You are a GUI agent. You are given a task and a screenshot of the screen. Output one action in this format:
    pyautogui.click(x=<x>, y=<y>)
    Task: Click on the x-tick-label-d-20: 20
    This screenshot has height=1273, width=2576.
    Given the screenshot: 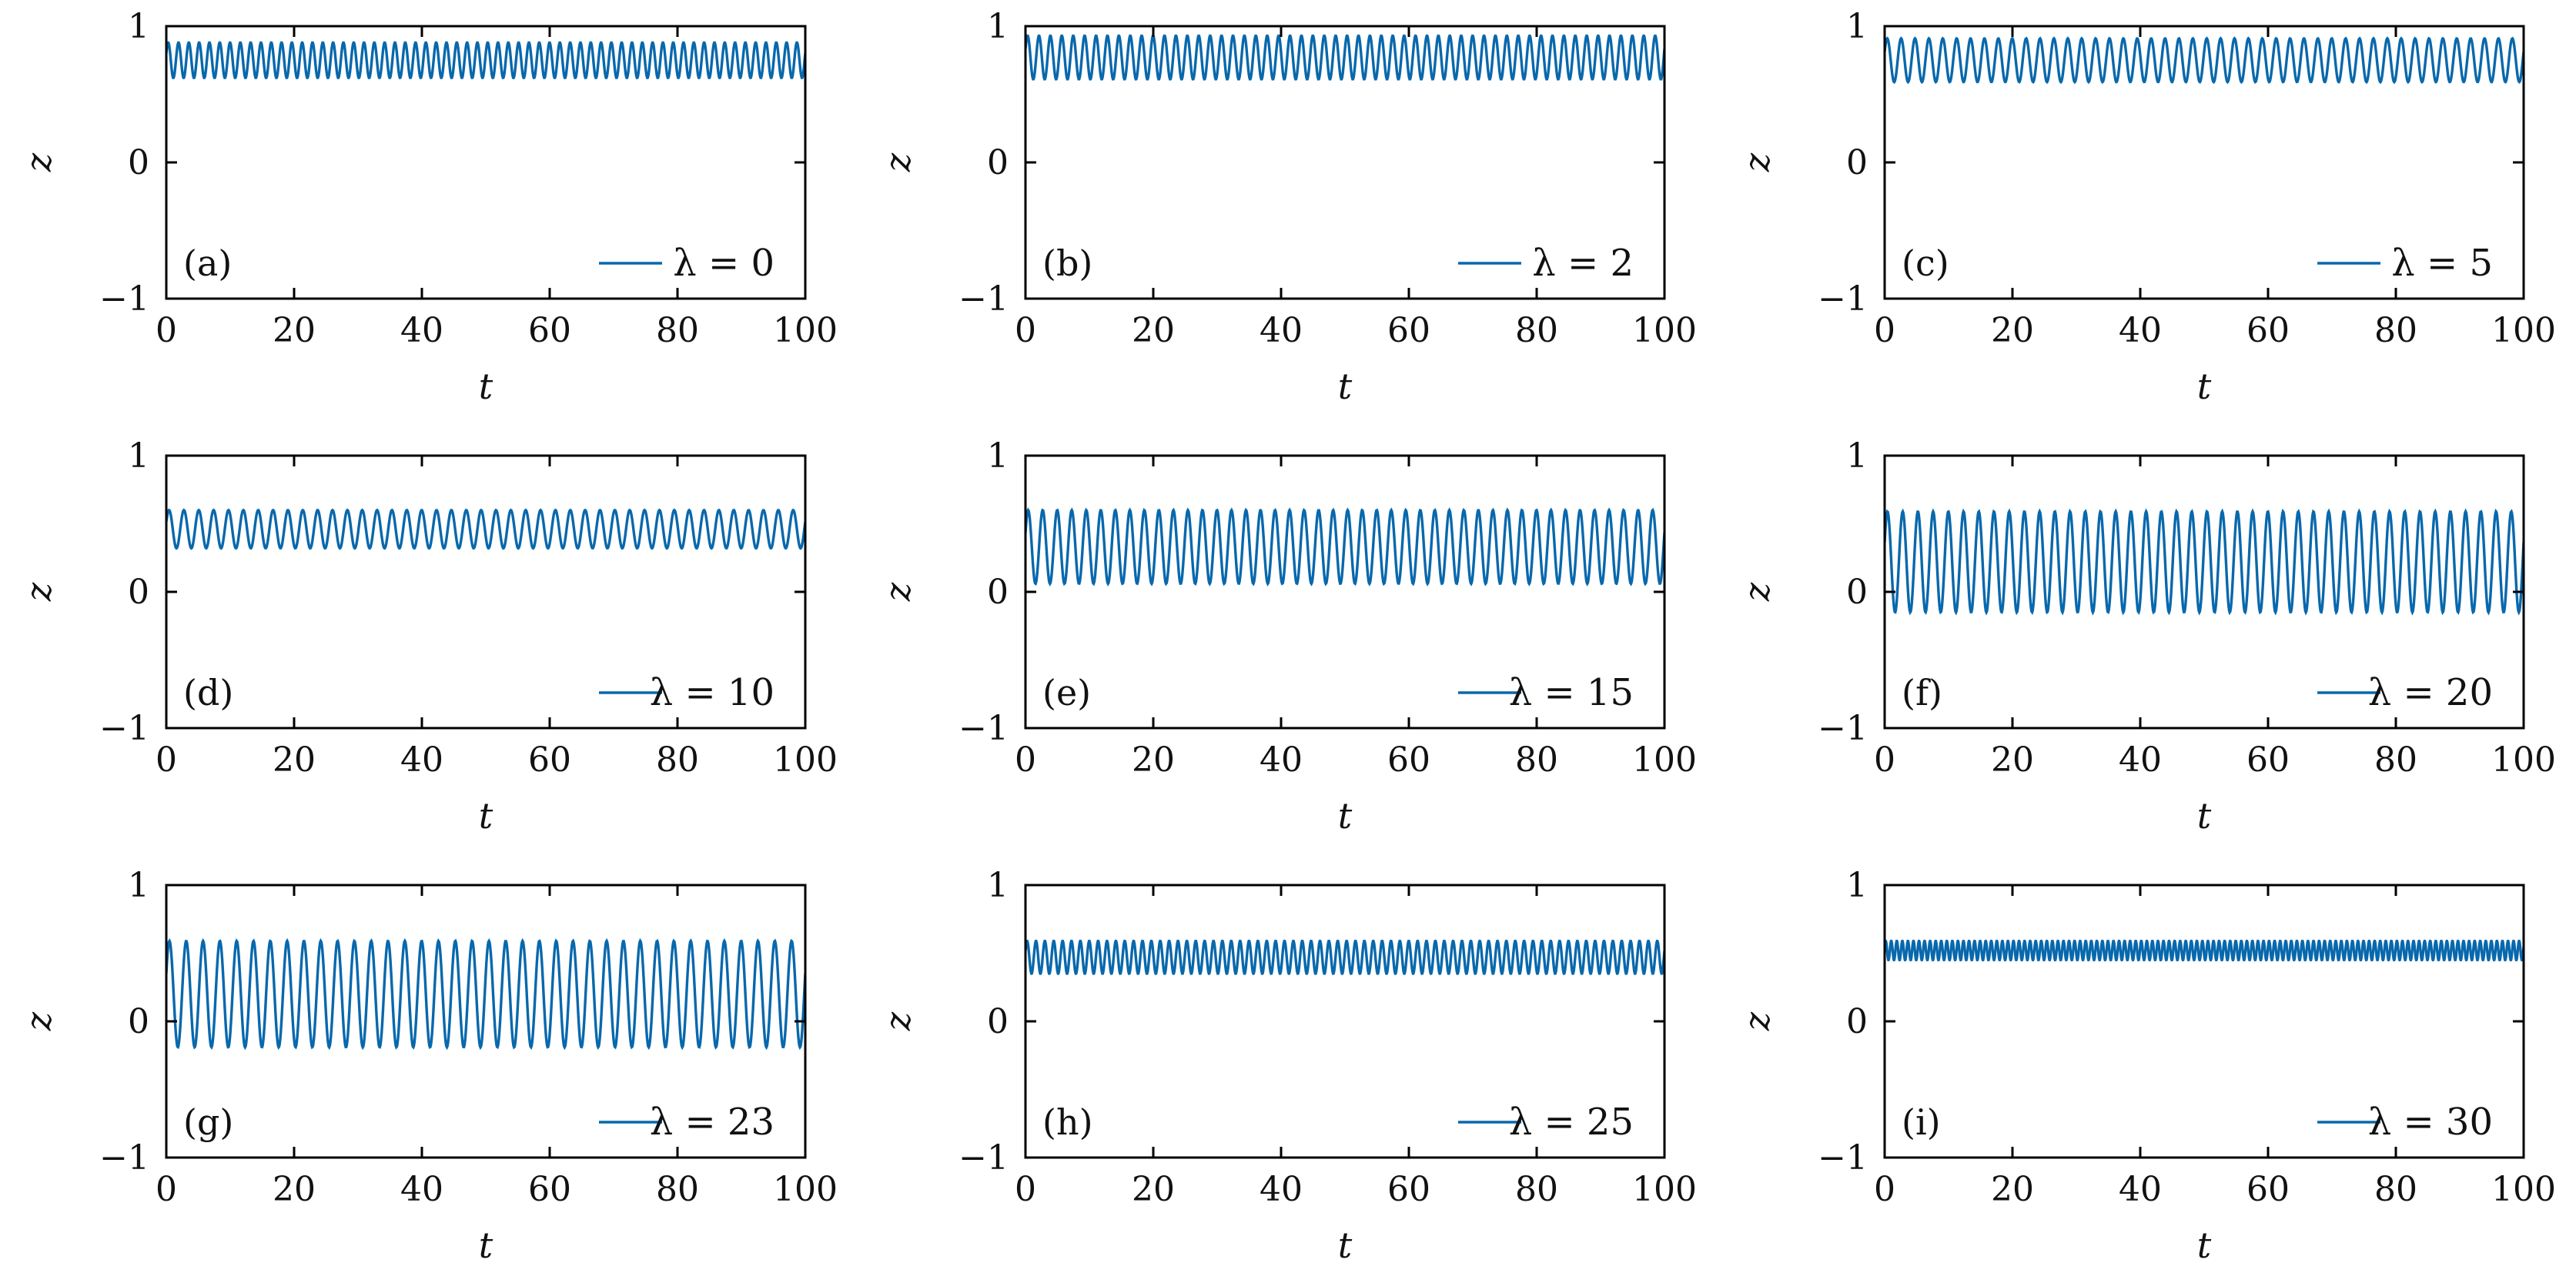 What is the action you would take?
    pyautogui.click(x=295, y=760)
    